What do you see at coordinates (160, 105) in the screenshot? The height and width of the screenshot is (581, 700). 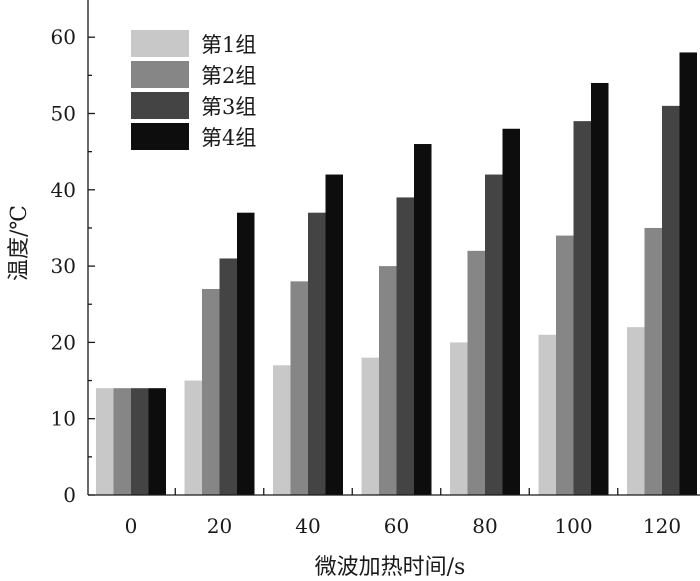 I see `legend-swatch-series3` at bounding box center [160, 105].